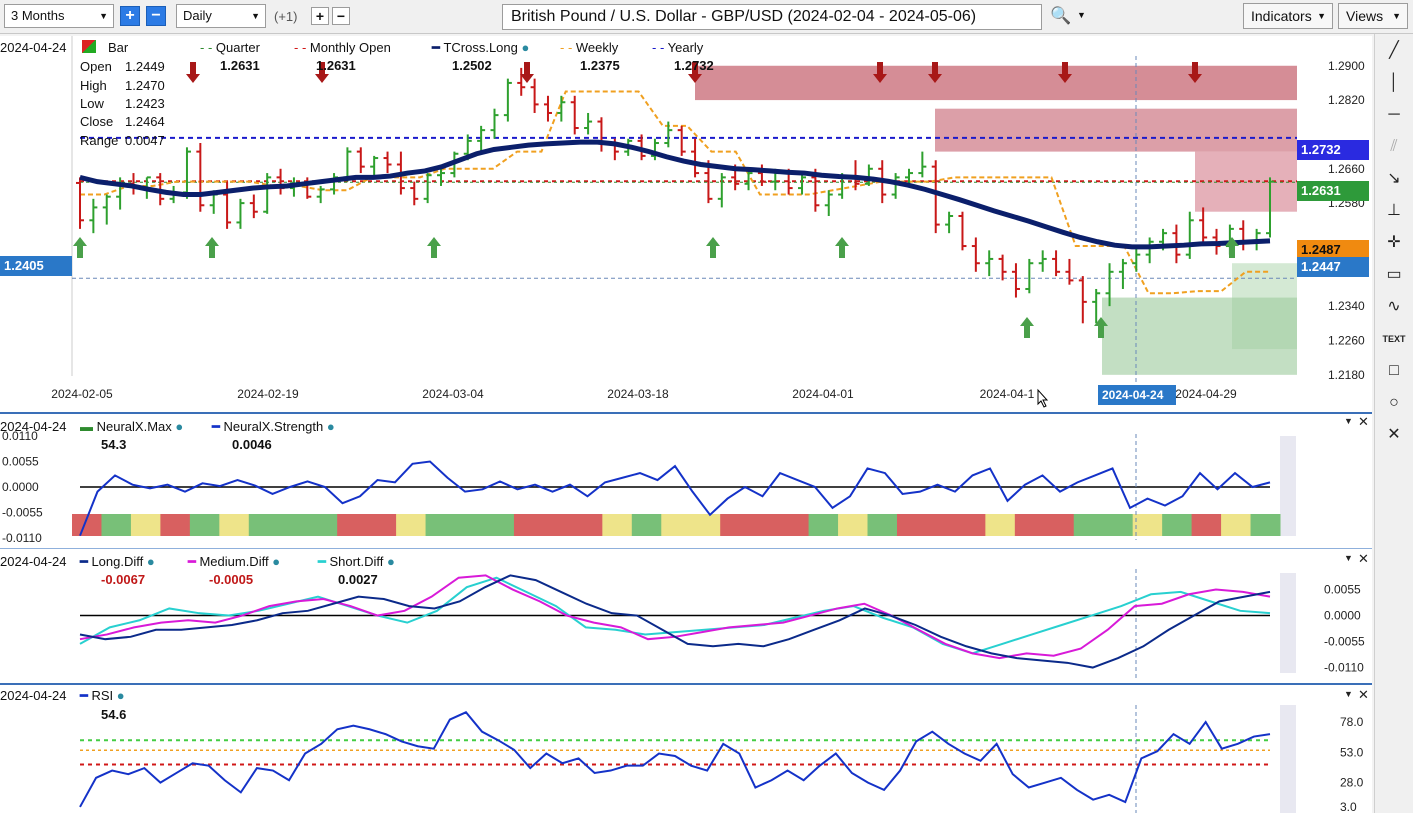 The image size is (1413, 813). I want to click on rectangle-tool-icon: □, so click(1394, 370).